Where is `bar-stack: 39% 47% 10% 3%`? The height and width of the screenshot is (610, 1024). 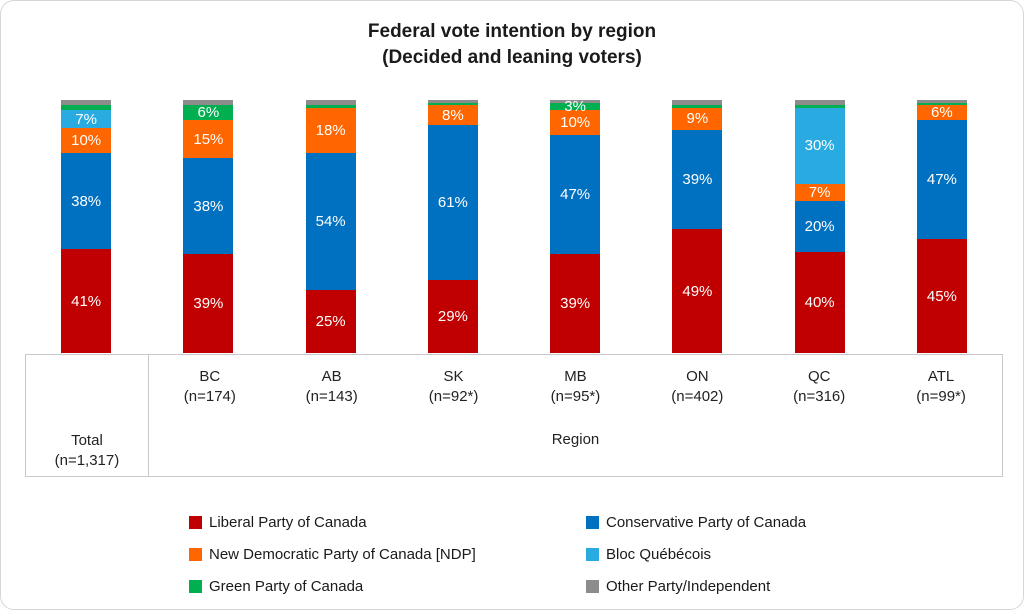 bar-stack: 39% 47% 10% 3% is located at coordinates (575, 226).